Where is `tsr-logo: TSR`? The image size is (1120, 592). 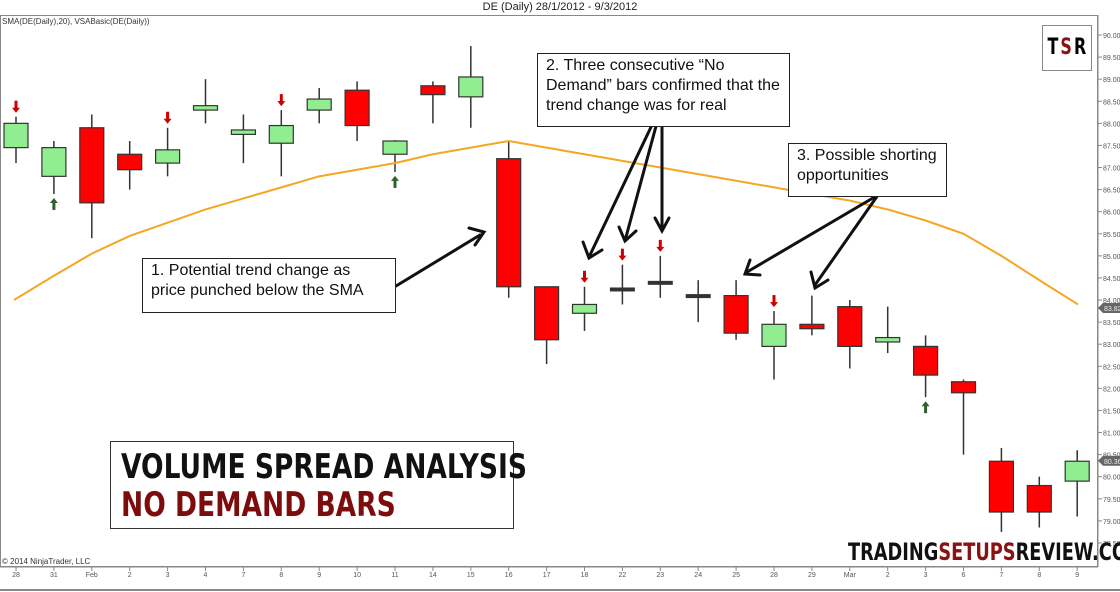 tsr-logo: TSR is located at coordinates (1067, 48).